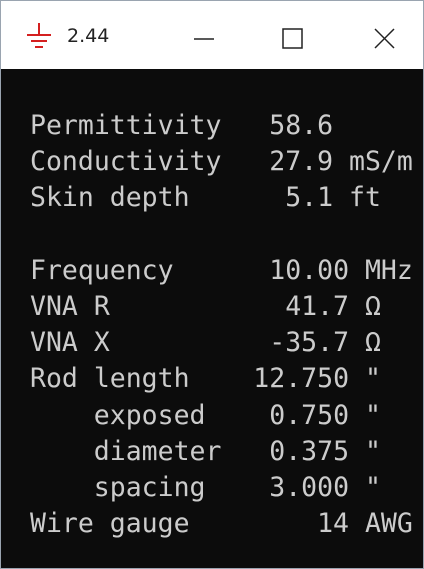  What do you see at coordinates (149, 415) in the screenshot?
I see `row-label: exposed` at bounding box center [149, 415].